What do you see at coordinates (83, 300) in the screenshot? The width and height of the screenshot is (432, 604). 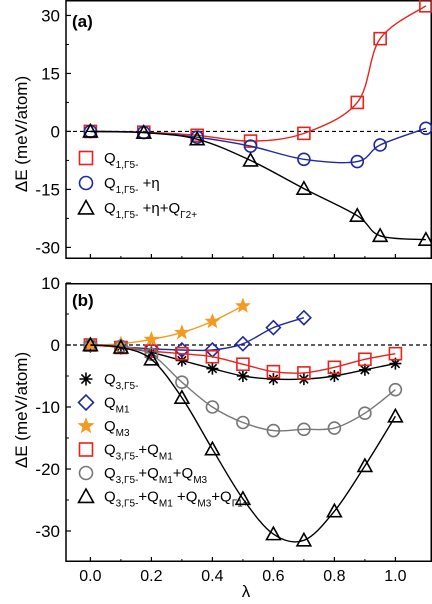 I see `panel-b-label: (b)` at bounding box center [83, 300].